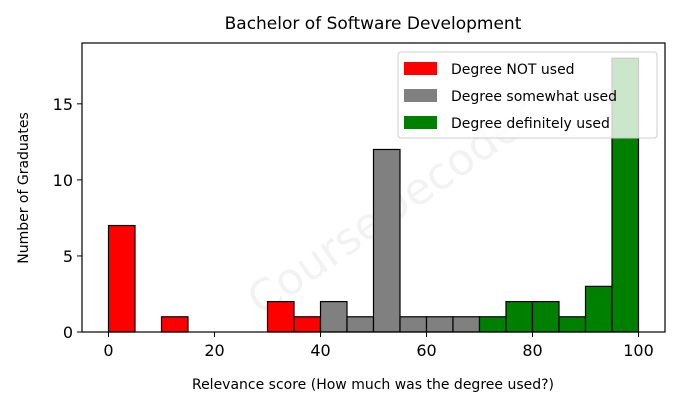 The width and height of the screenshot is (678, 408). Describe the element at coordinates (108, 350) in the screenshot. I see `x-tick-label: 0` at that location.